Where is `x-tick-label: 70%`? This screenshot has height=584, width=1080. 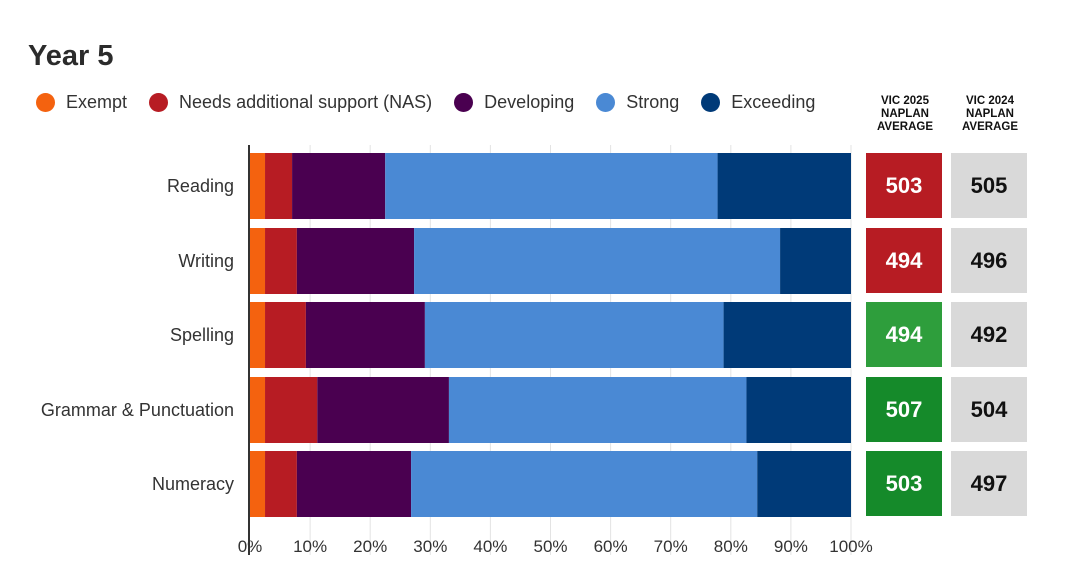 x-tick-label: 70% is located at coordinates (671, 546).